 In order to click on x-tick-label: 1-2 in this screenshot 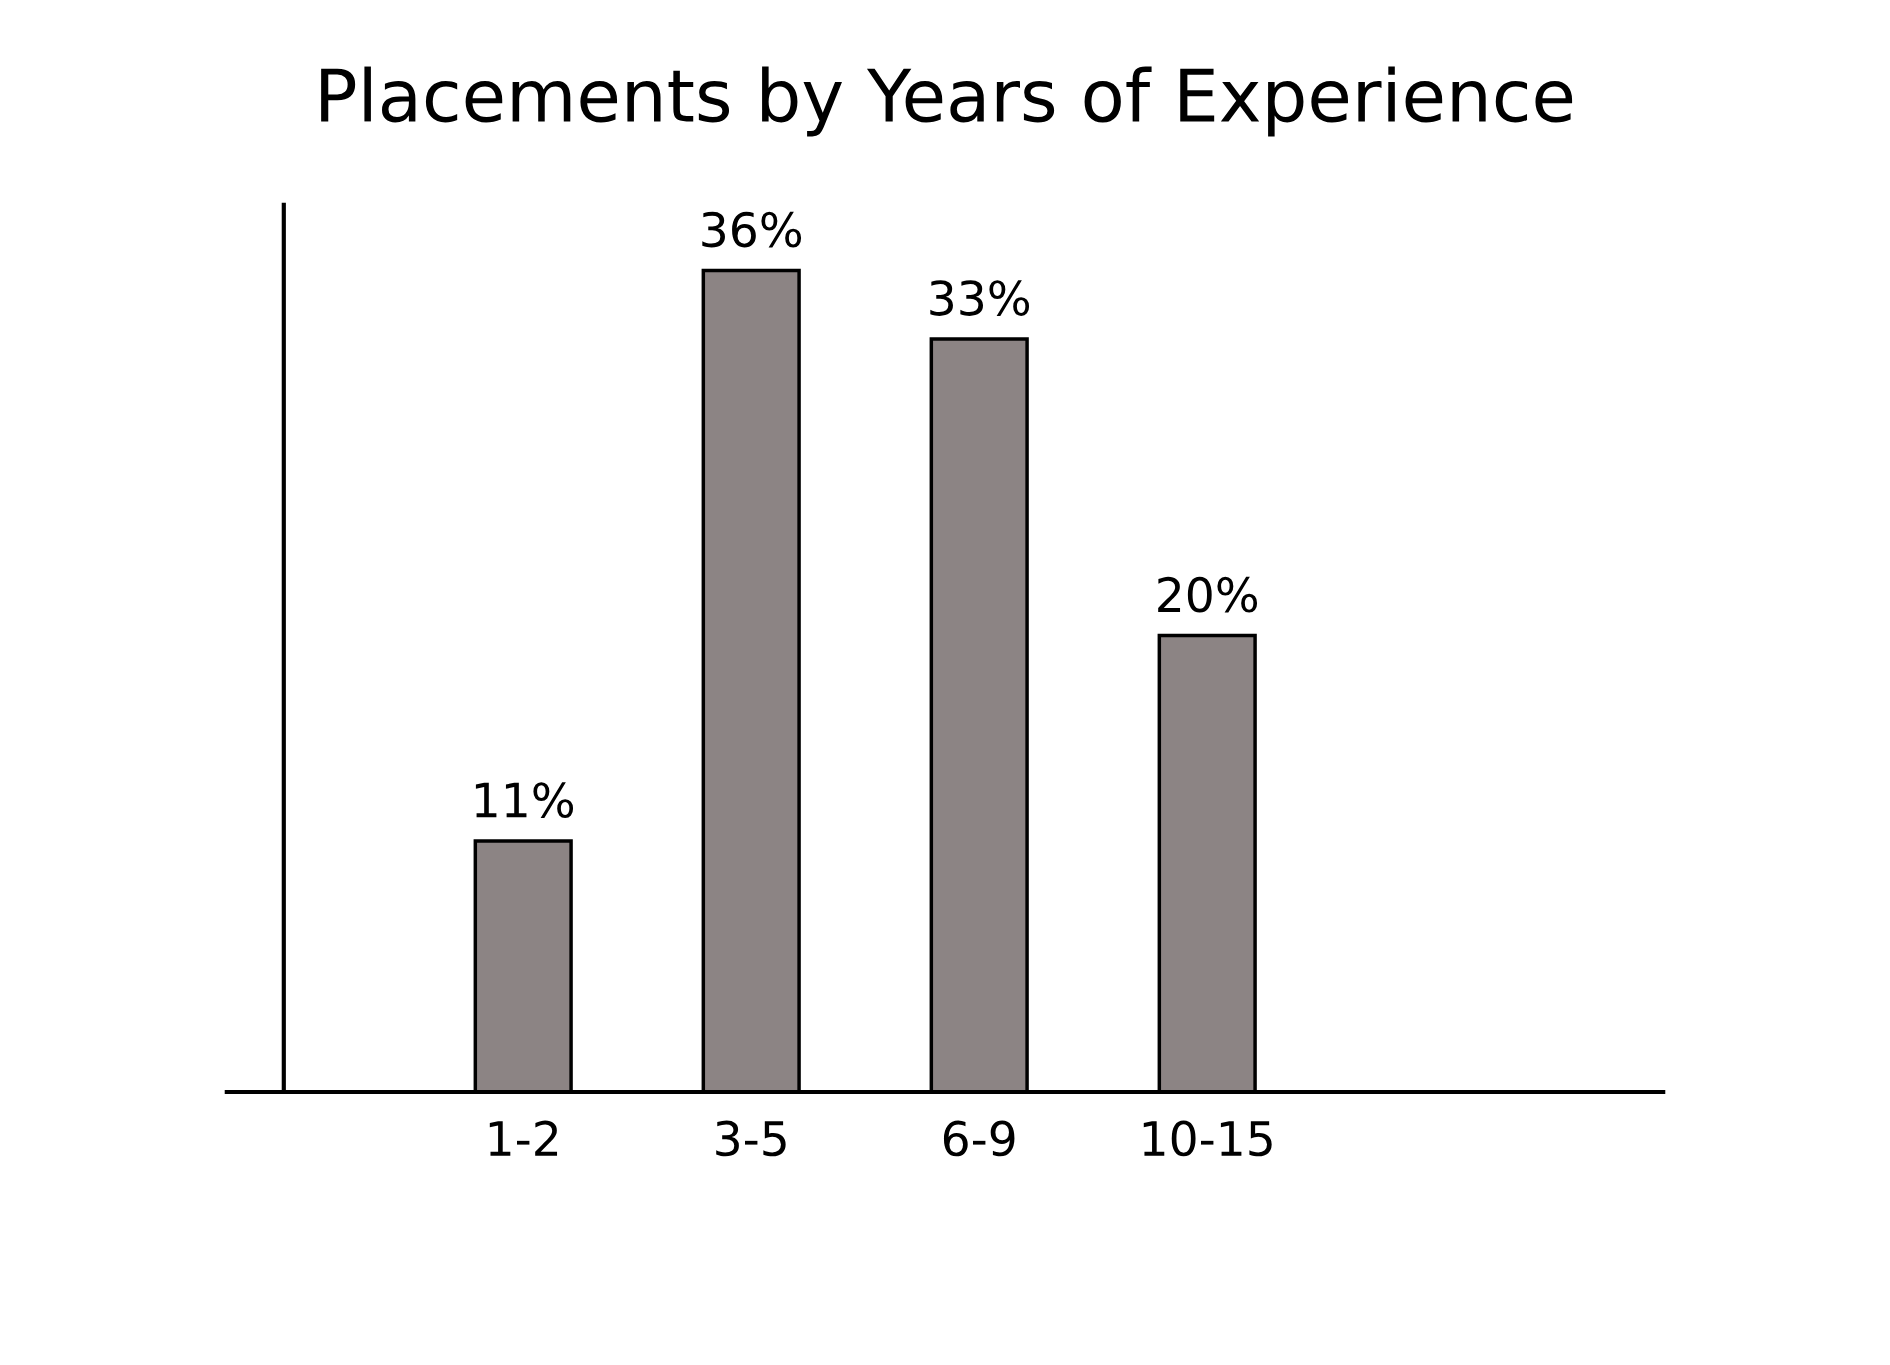, I will do `click(523, 1138)`.